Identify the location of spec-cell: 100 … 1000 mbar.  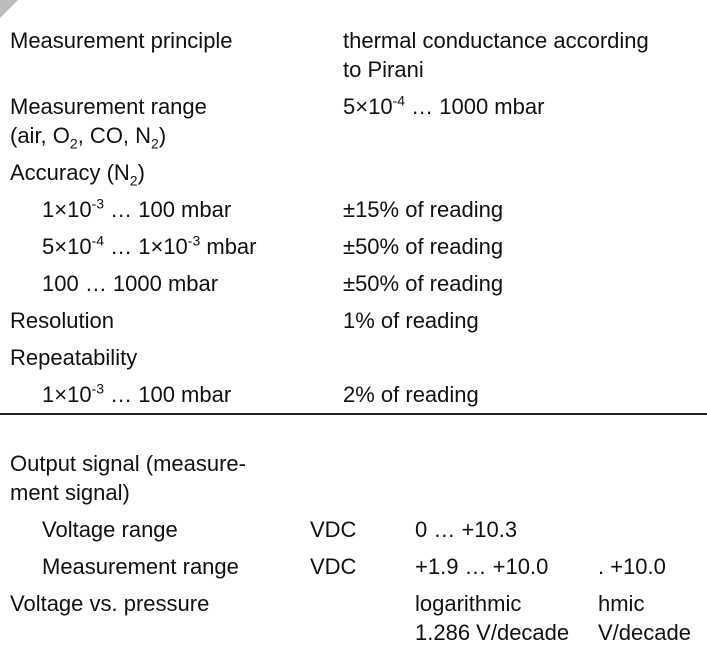
(171, 283).